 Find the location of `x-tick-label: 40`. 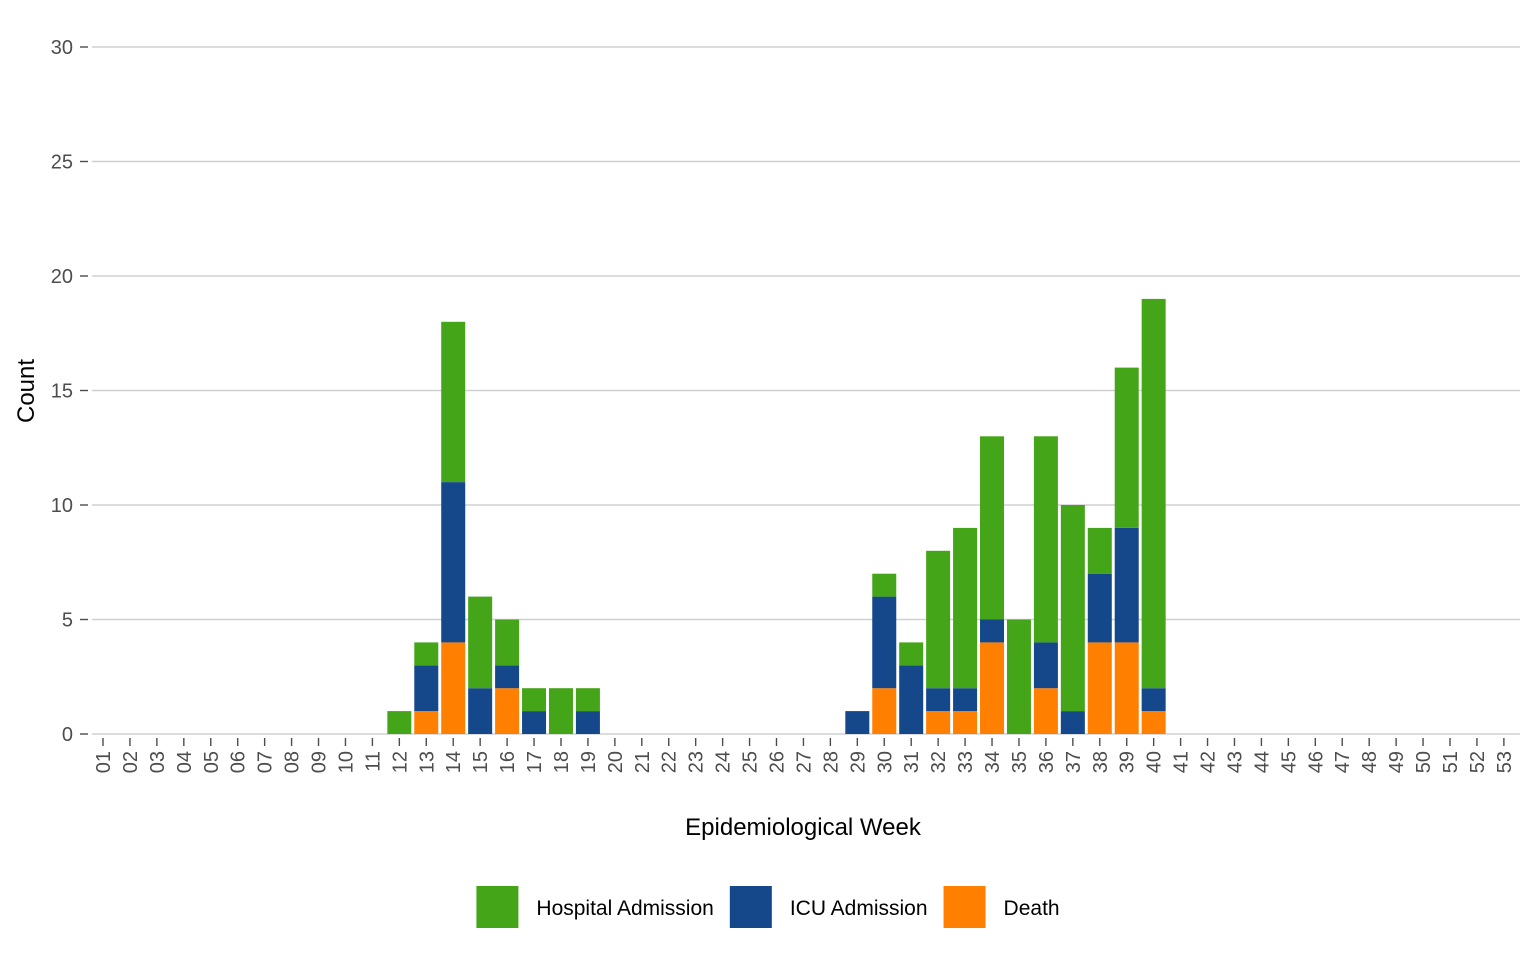

x-tick-label: 40 is located at coordinates (1155, 762).